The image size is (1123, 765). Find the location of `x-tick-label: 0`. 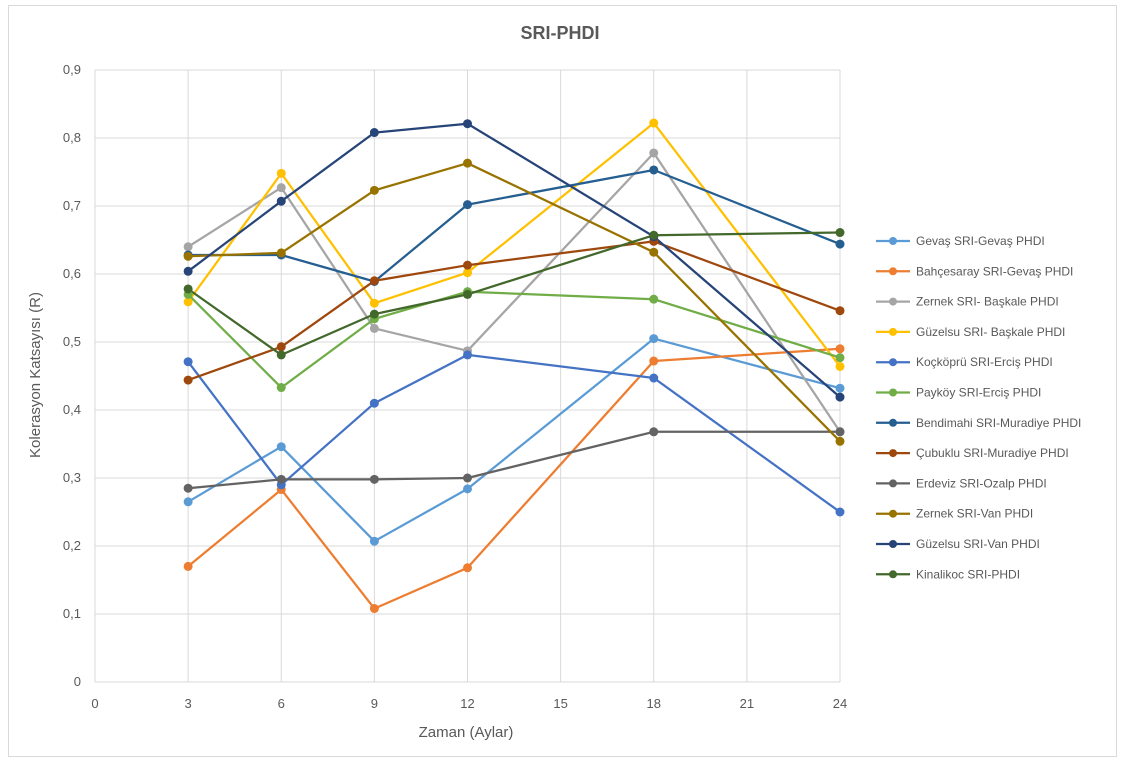

x-tick-label: 0 is located at coordinates (94, 703).